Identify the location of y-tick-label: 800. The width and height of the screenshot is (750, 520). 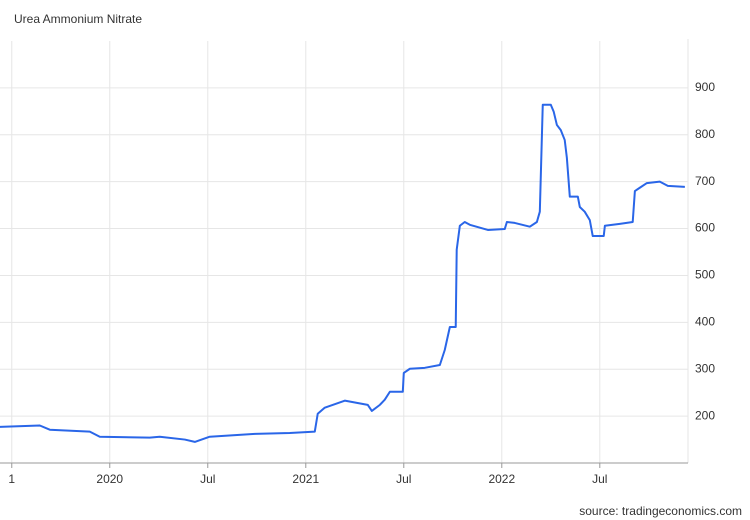
(705, 134).